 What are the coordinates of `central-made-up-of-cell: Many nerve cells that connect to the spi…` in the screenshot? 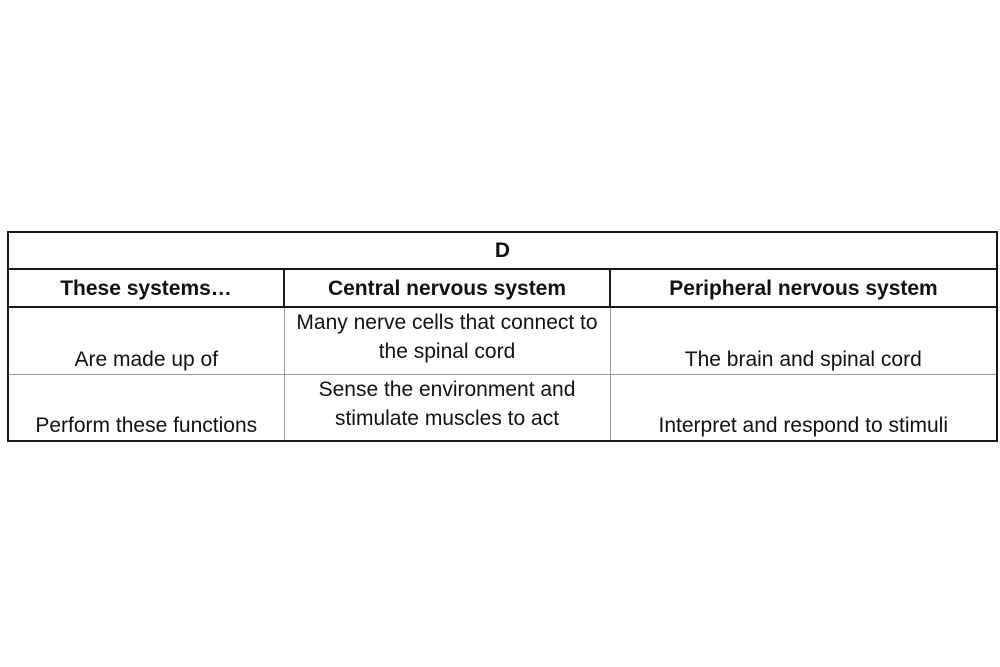 It's located at (447, 341).